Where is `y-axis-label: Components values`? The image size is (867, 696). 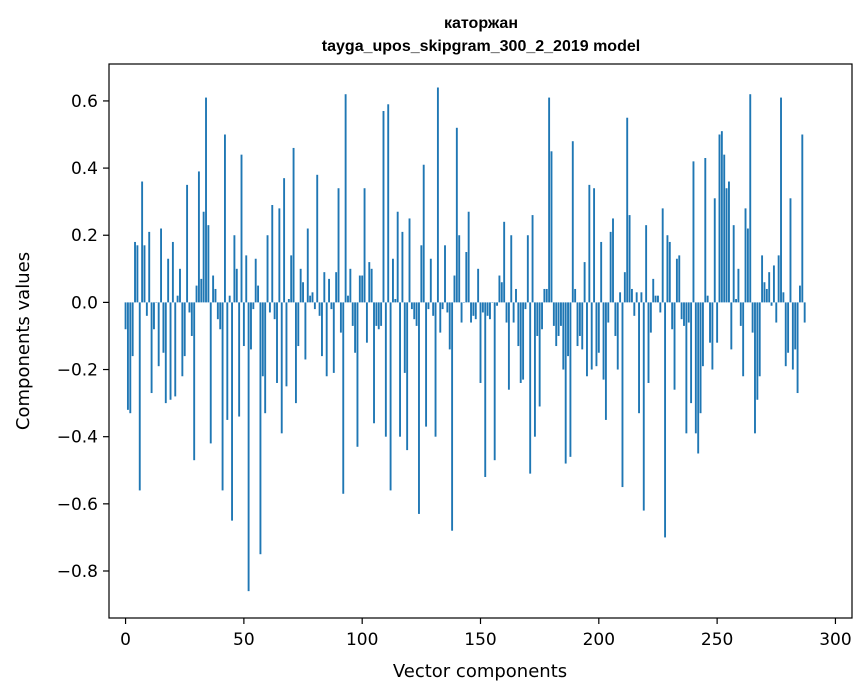 y-axis-label: Components values is located at coordinates (23, 341).